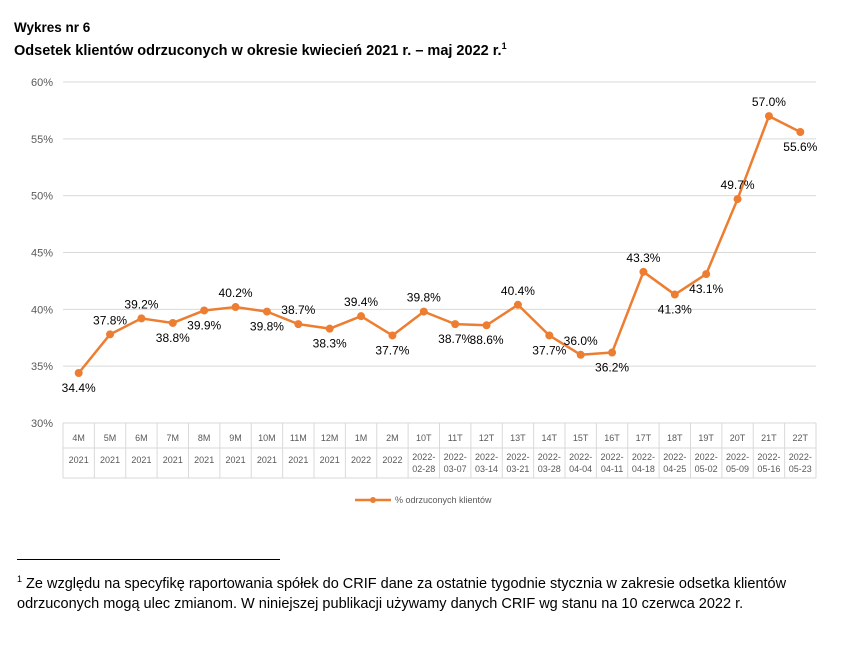 This screenshot has height=667, width=850. Describe the element at coordinates (42, 254) in the screenshot. I see `y-tick-label: 45%` at that location.